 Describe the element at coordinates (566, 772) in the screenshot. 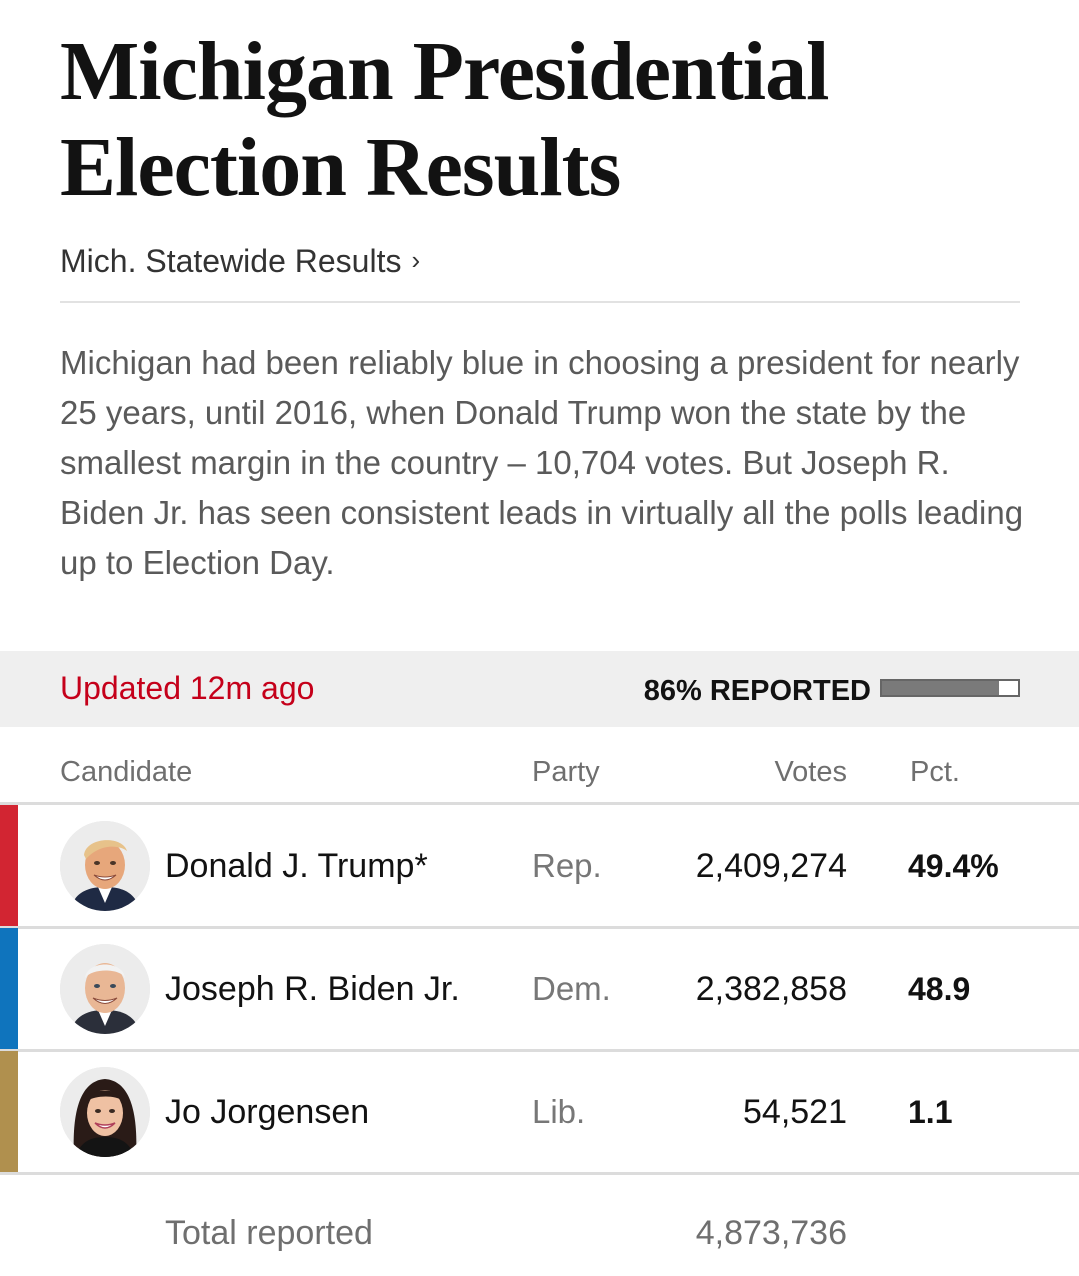

I see `header-party: Party` at that location.